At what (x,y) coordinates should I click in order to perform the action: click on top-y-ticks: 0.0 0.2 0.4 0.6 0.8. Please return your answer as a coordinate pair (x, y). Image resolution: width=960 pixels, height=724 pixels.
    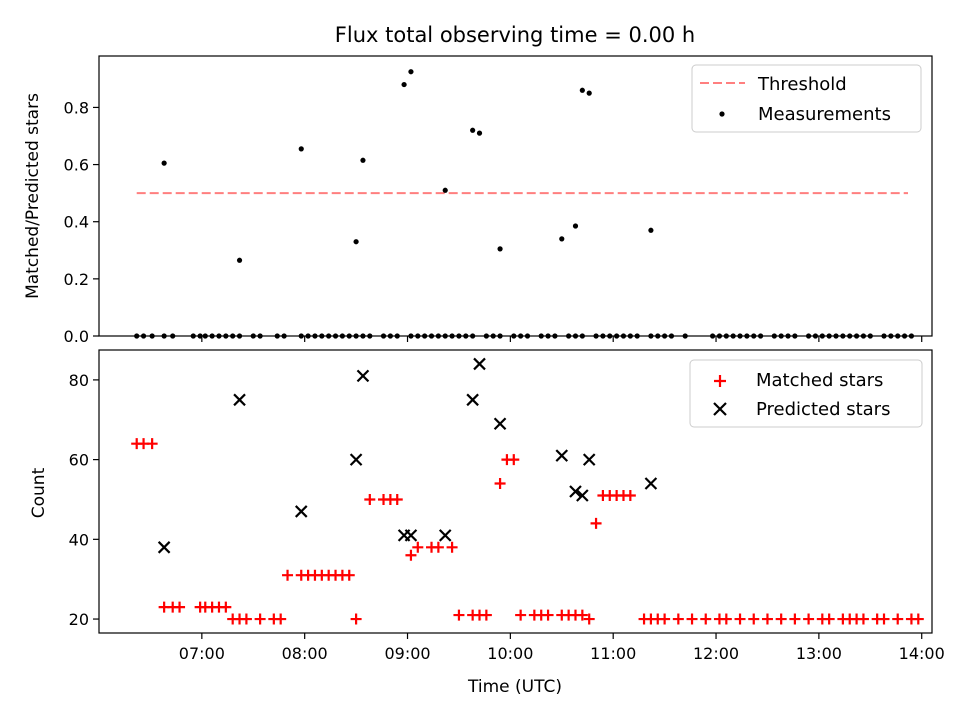
    Looking at the image, I should click on (81, 222).